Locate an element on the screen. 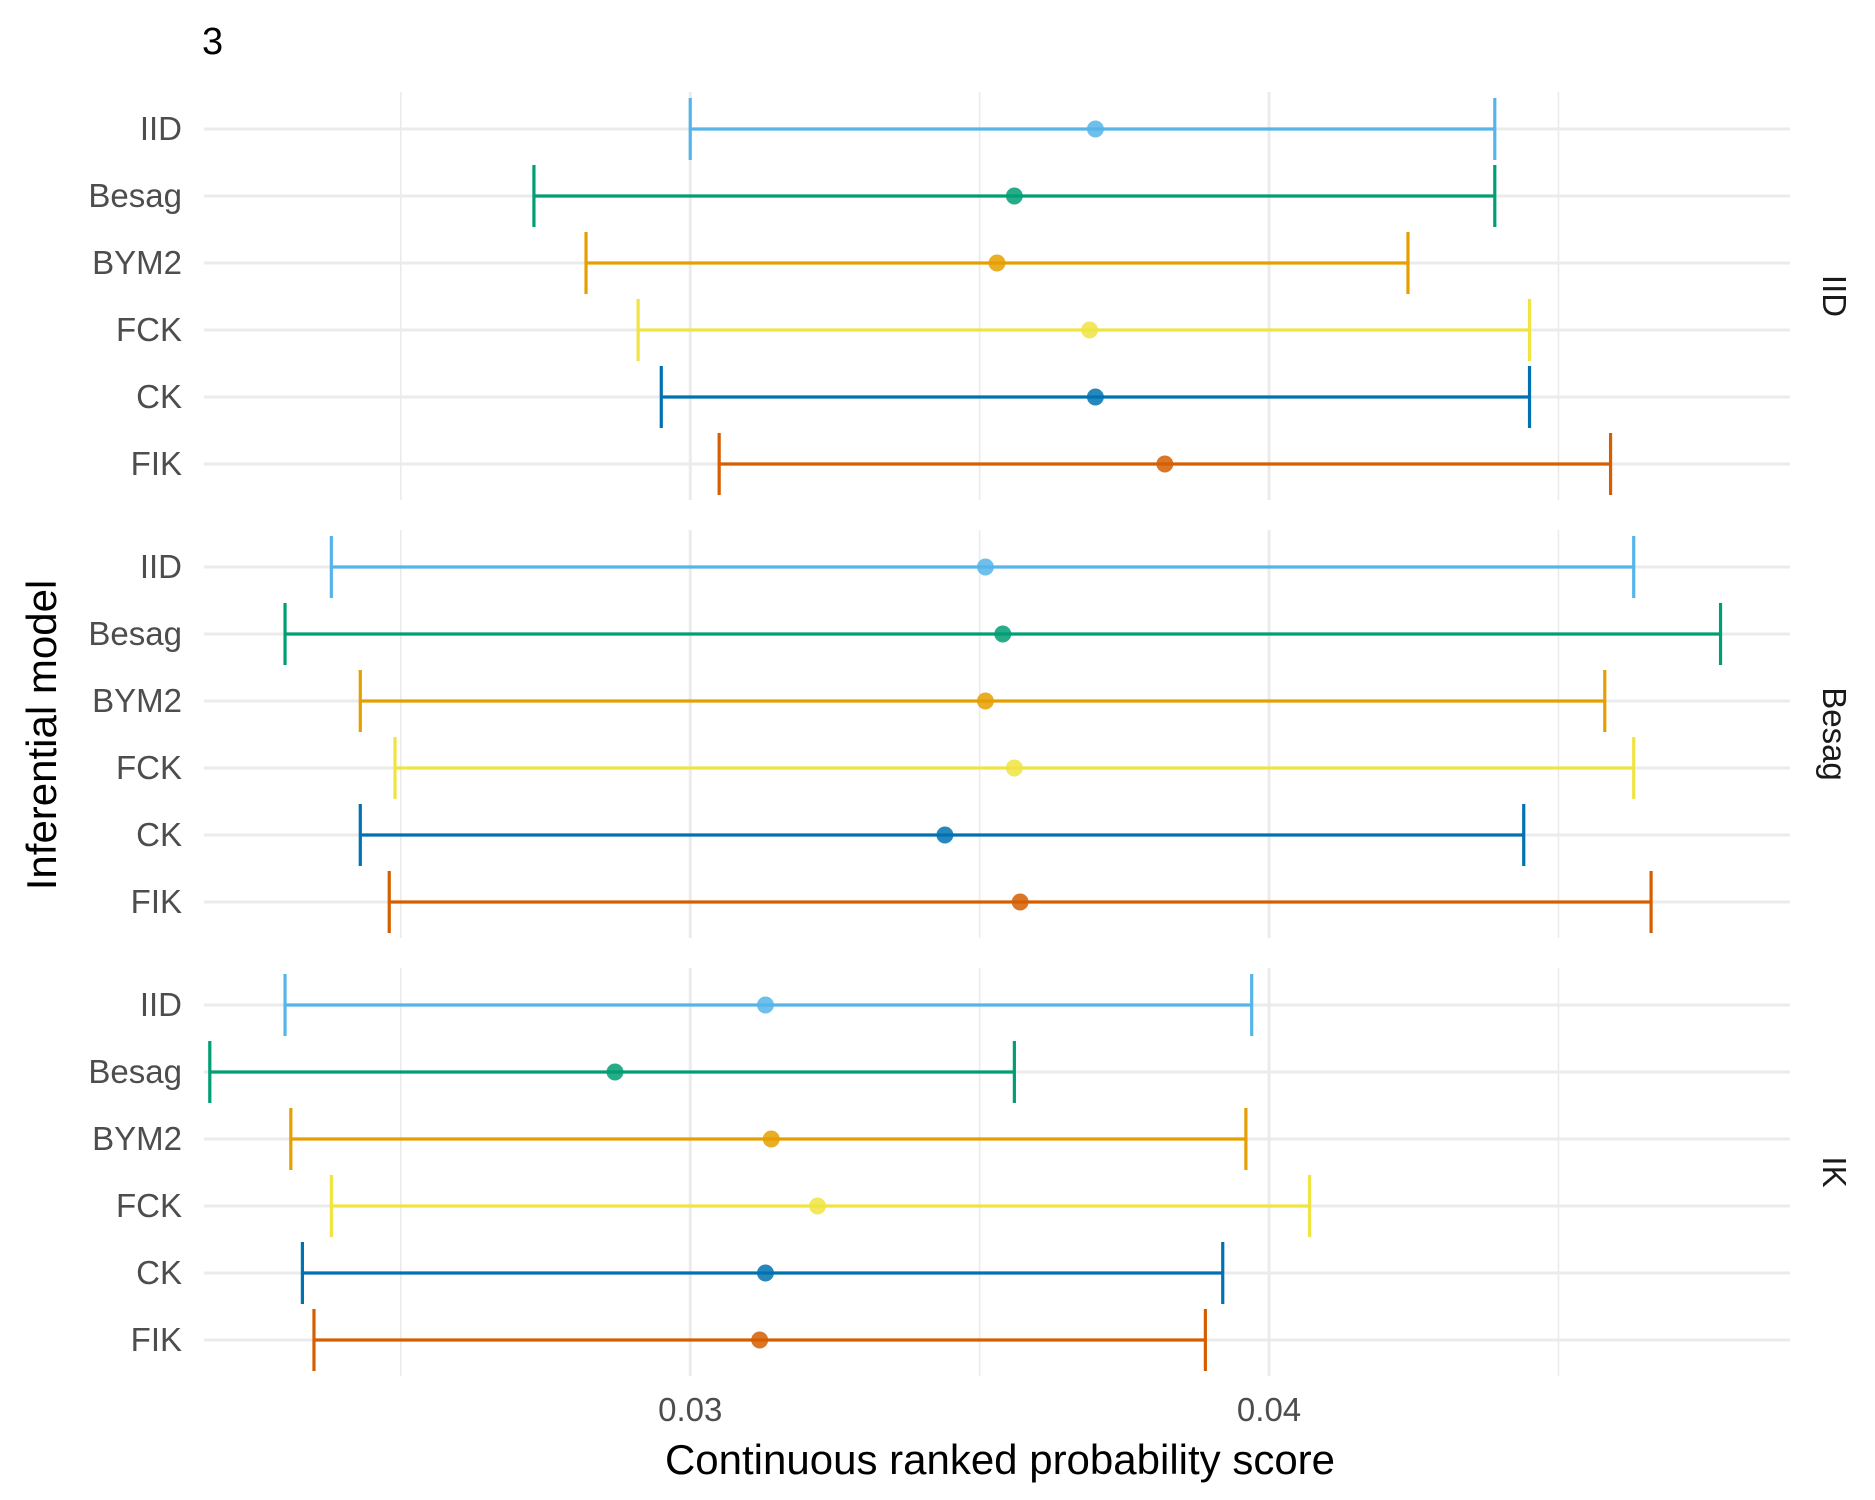  y-axis-title: Inferential model is located at coordinates (41, 735).